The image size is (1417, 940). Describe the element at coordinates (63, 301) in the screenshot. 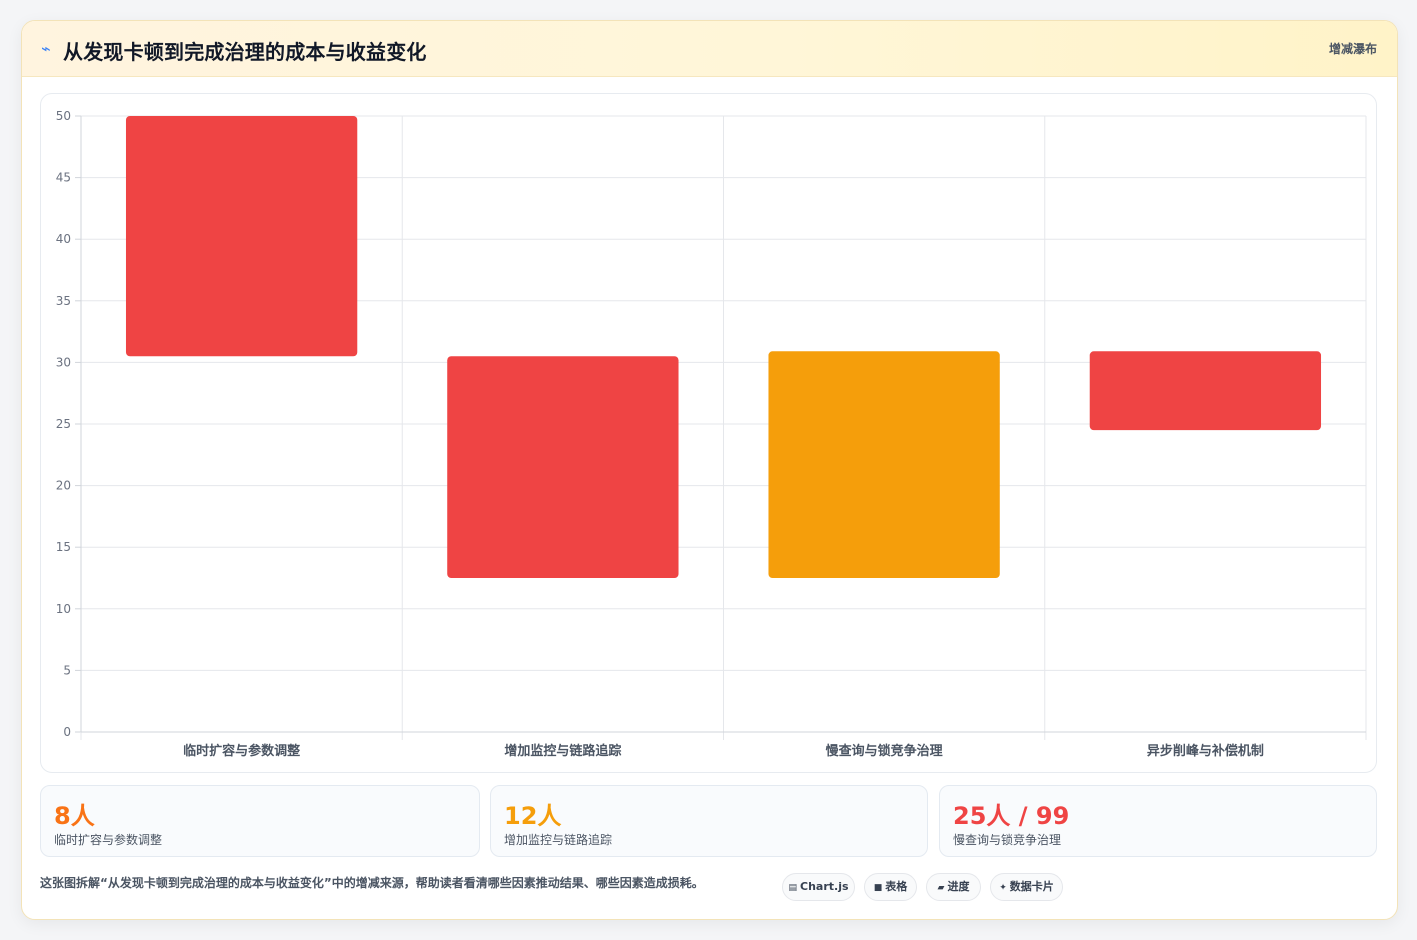

I see `y-tick-label: 35` at that location.